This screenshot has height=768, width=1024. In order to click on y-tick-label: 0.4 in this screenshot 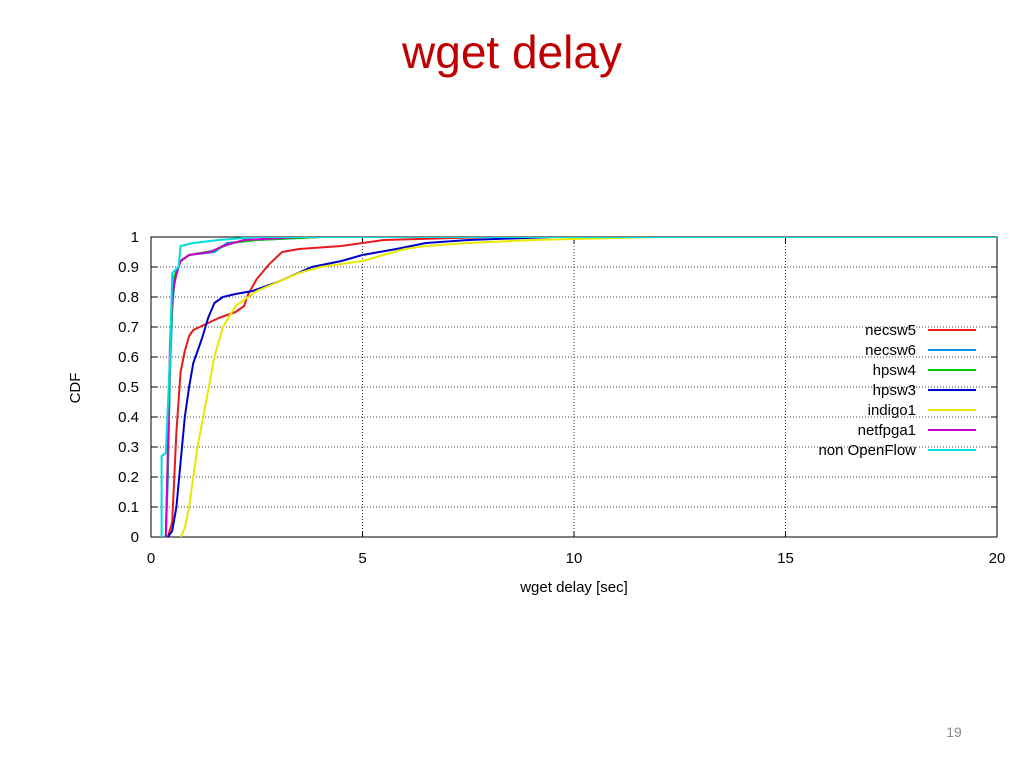, I will do `click(128, 417)`.